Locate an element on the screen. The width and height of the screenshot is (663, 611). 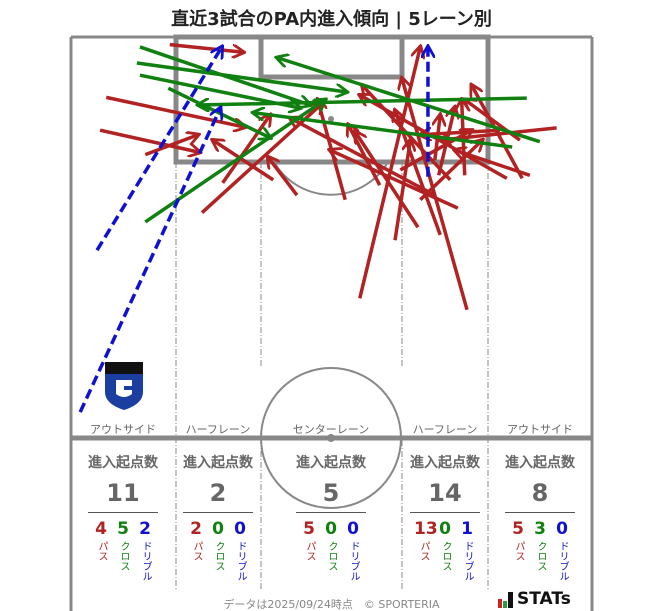
lane-label-halfspace-left: ハーフレーン is located at coordinates (218, 429).